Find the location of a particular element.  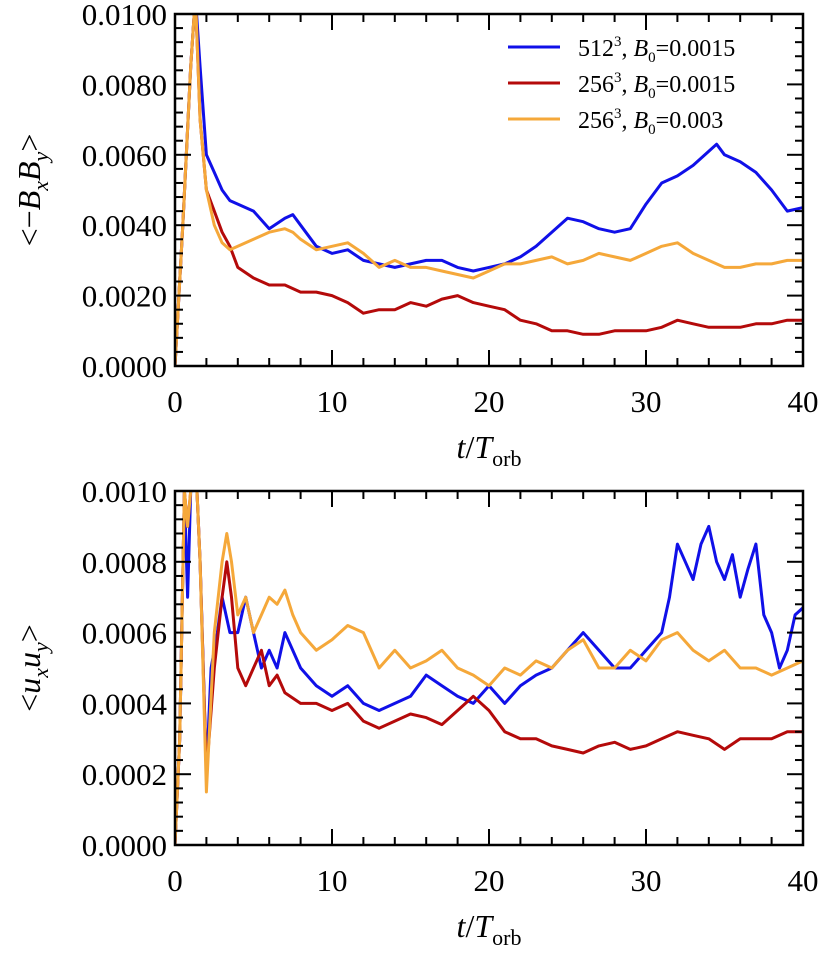

y-tick-label: 0.0006 is located at coordinates (124, 633).